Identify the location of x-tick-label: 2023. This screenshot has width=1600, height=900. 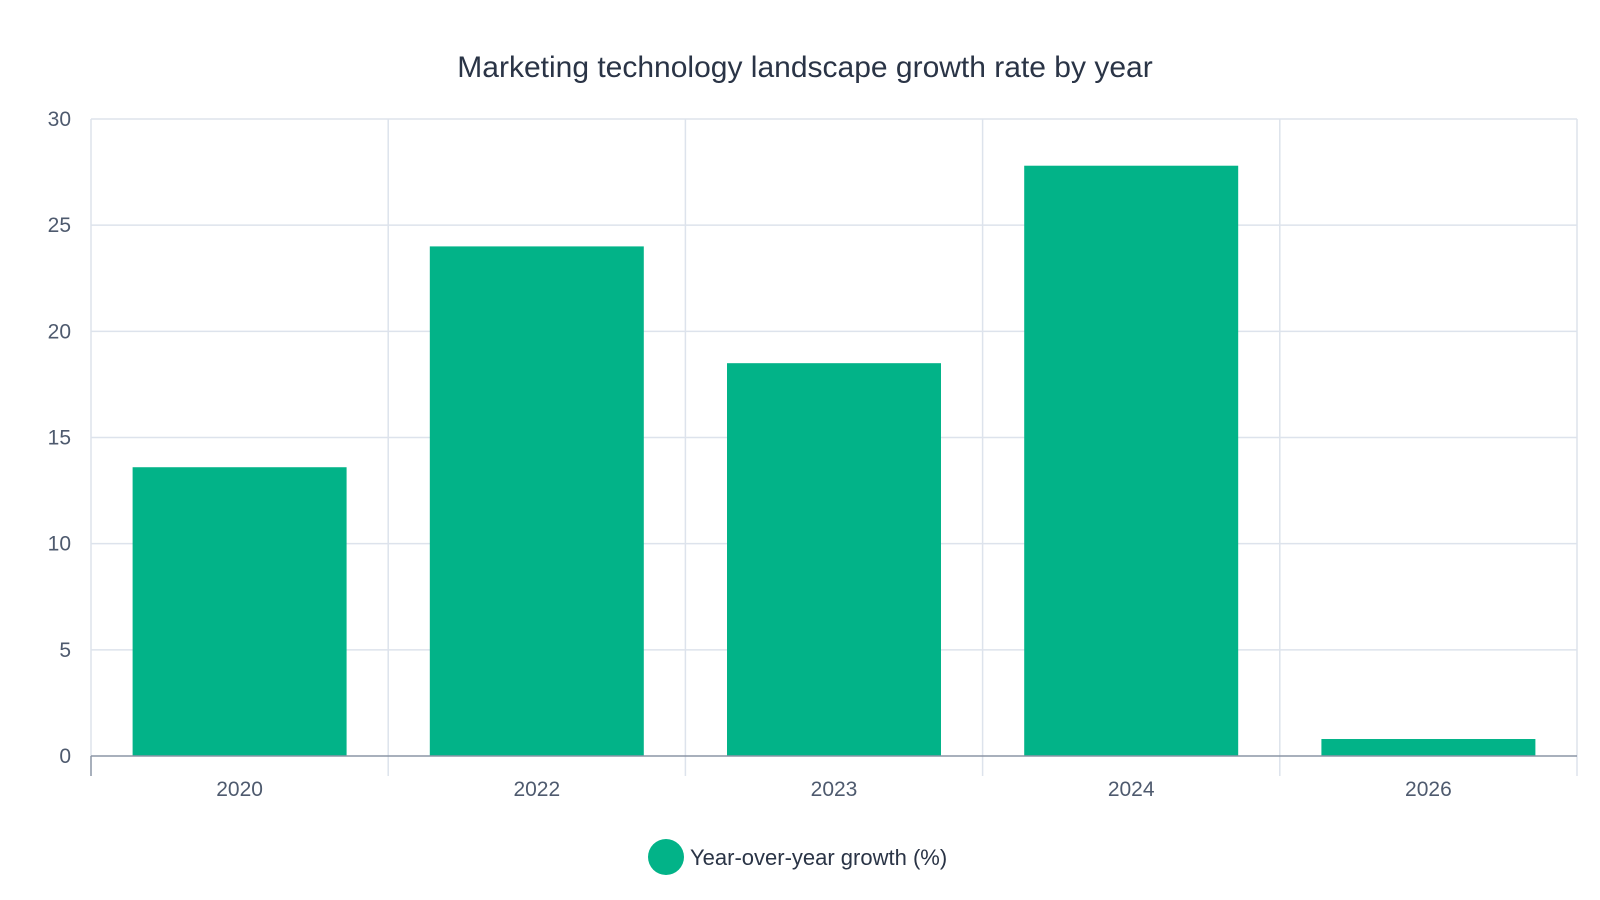
(834, 789).